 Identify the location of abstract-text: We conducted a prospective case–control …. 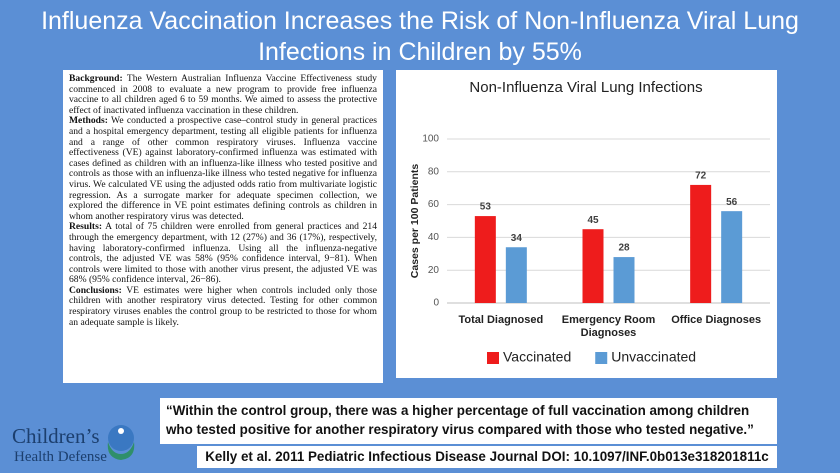
(223, 168).